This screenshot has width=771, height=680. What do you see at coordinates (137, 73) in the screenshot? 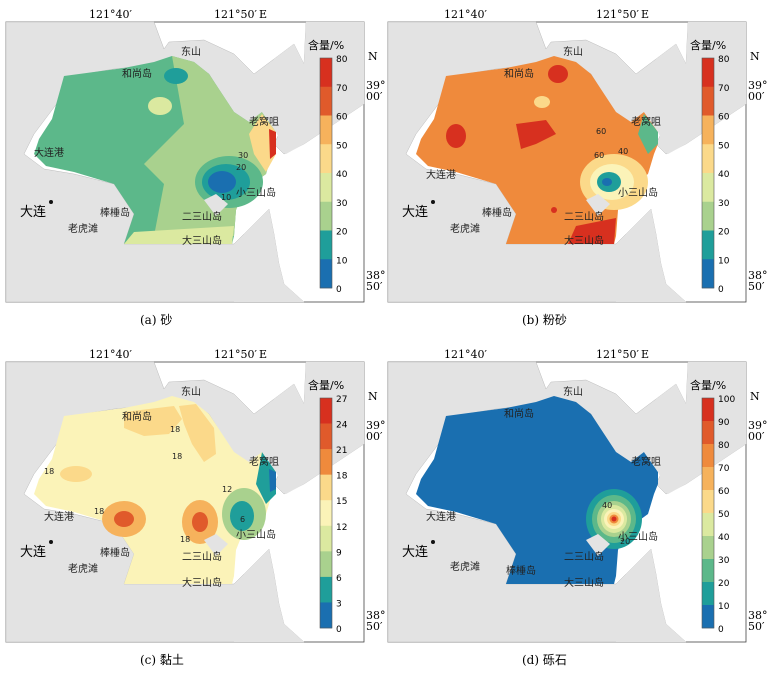
I see `label-heshangdao: 和尚岛` at bounding box center [137, 73].